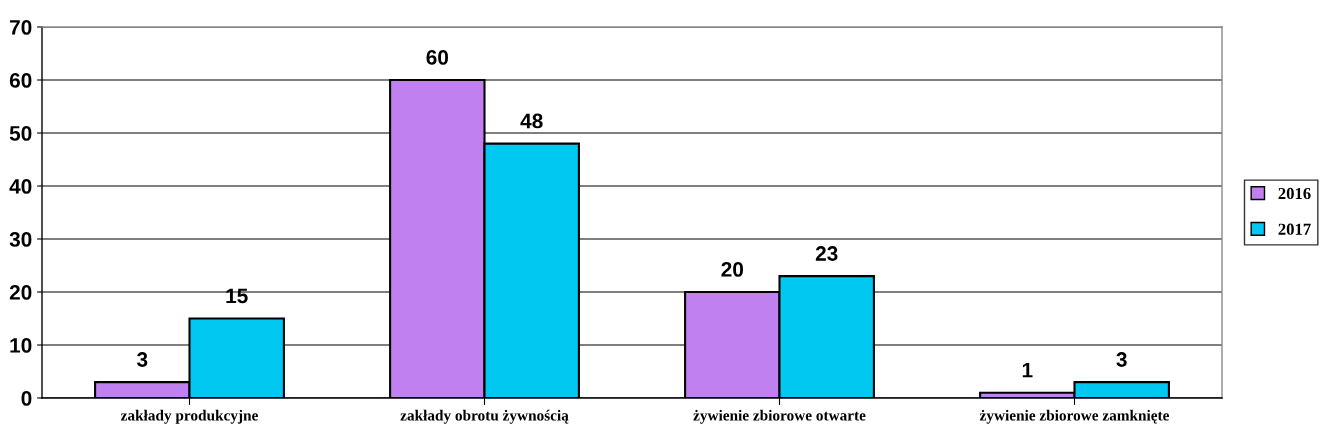  I want to click on data-label: 20, so click(732, 269).